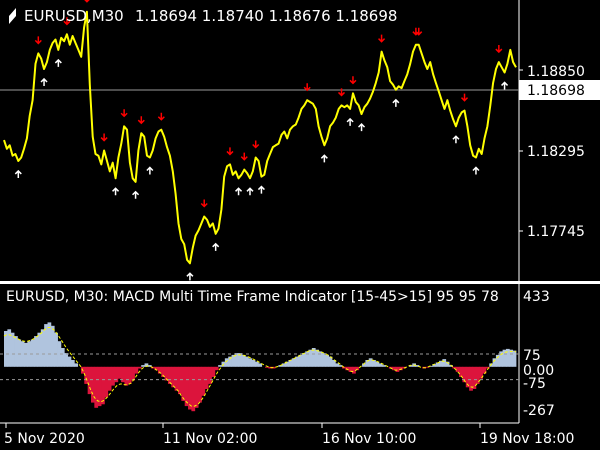  I want to click on current-price-badge, so click(559, 90).